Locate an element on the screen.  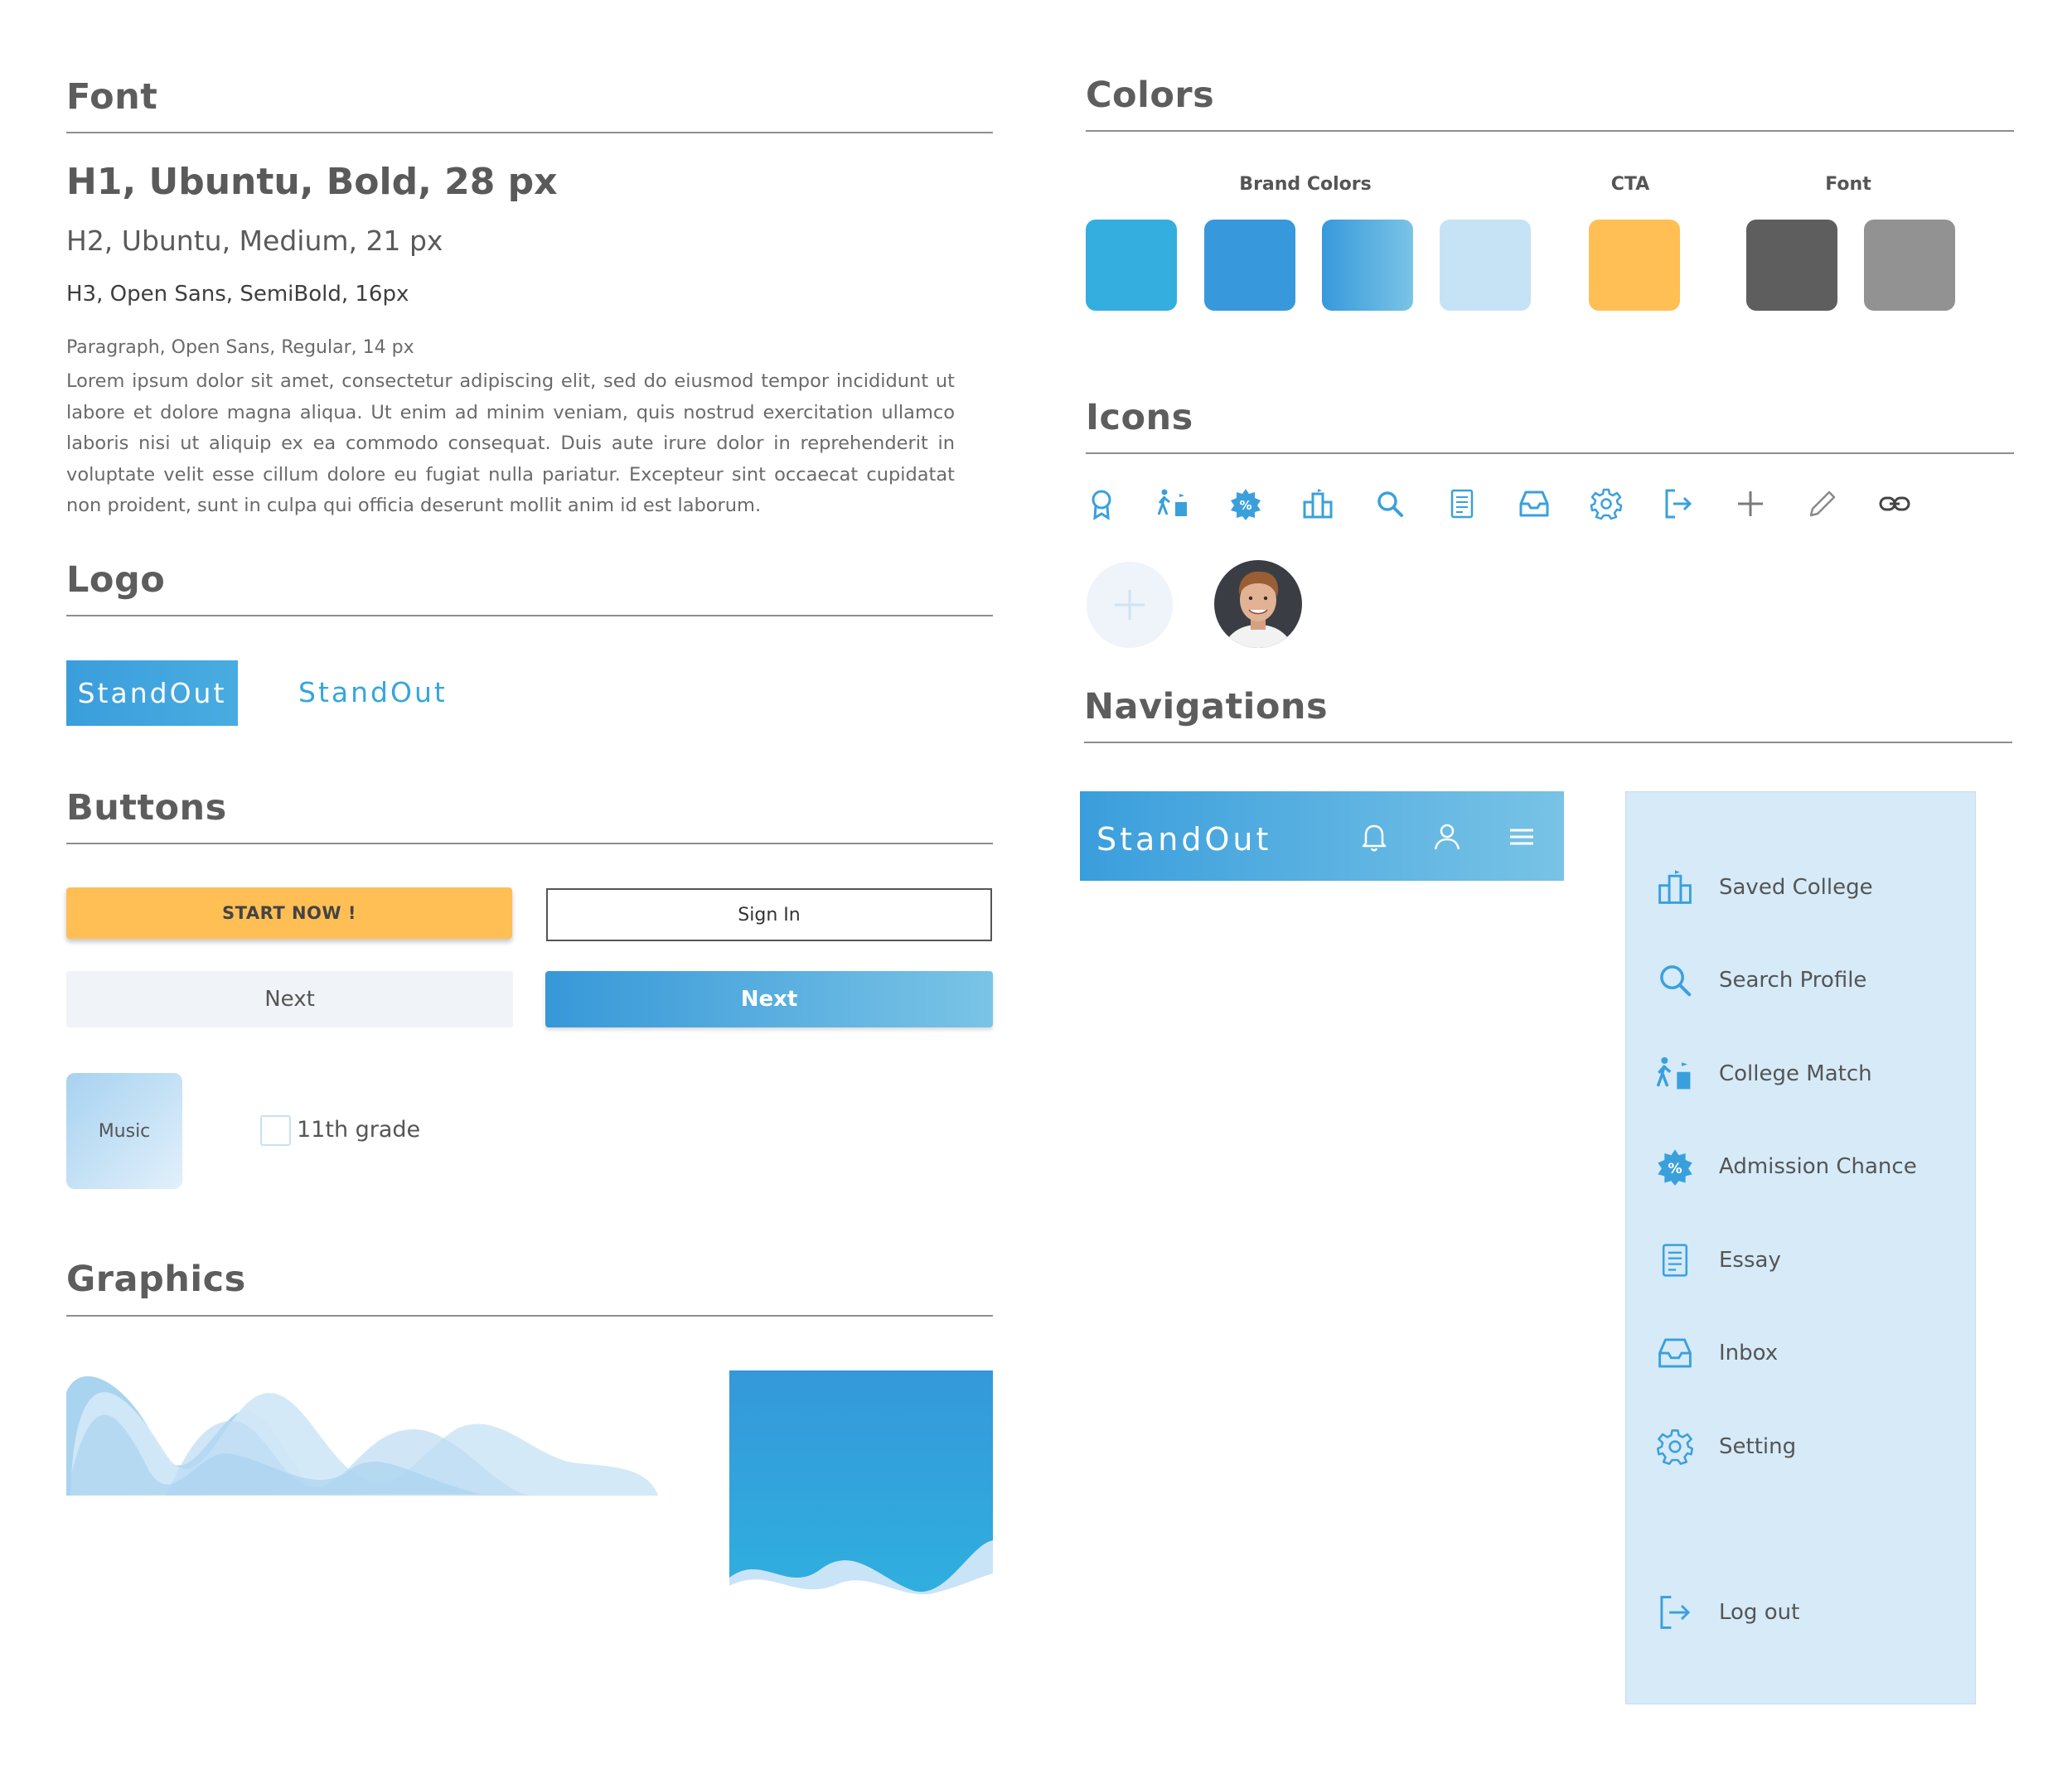
logo-section-title: Logo is located at coordinates (116, 580).